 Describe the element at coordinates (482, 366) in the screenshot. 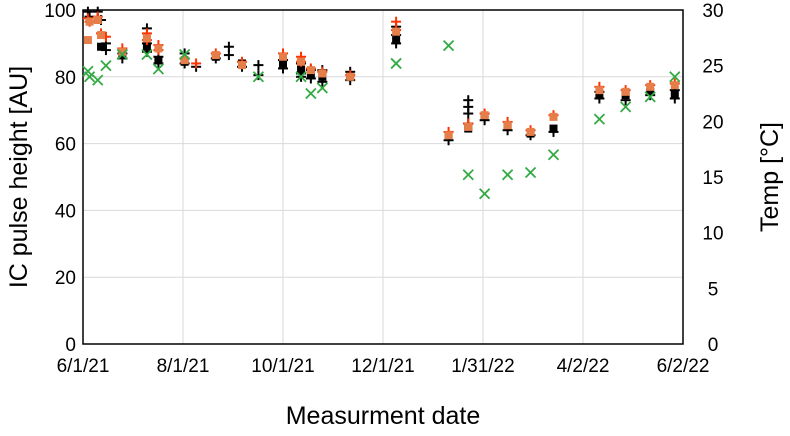

I see `x-tick-label: 1/31/22` at that location.